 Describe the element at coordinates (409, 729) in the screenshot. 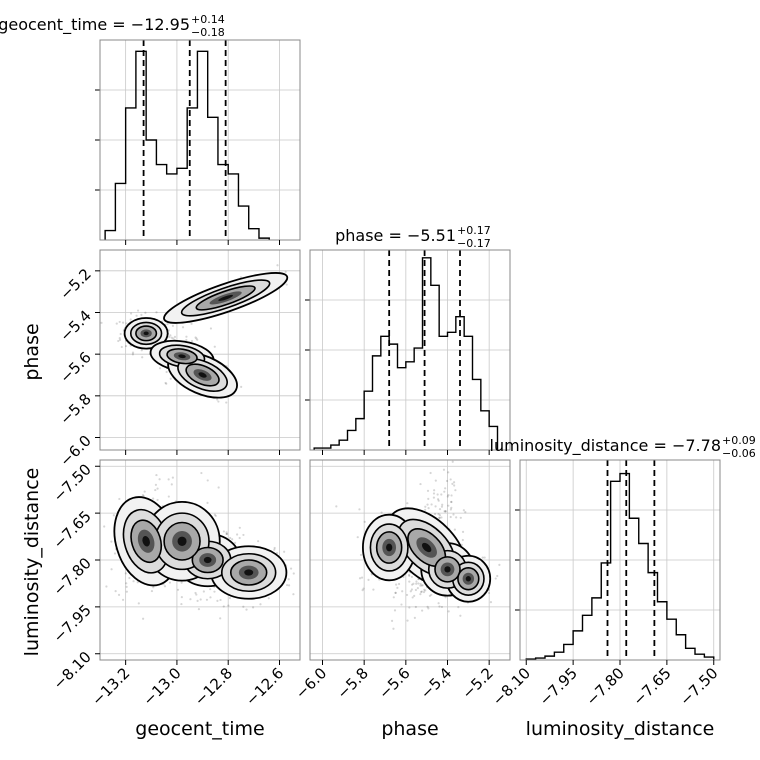

I see `x-axis-label-phase: phase` at that location.